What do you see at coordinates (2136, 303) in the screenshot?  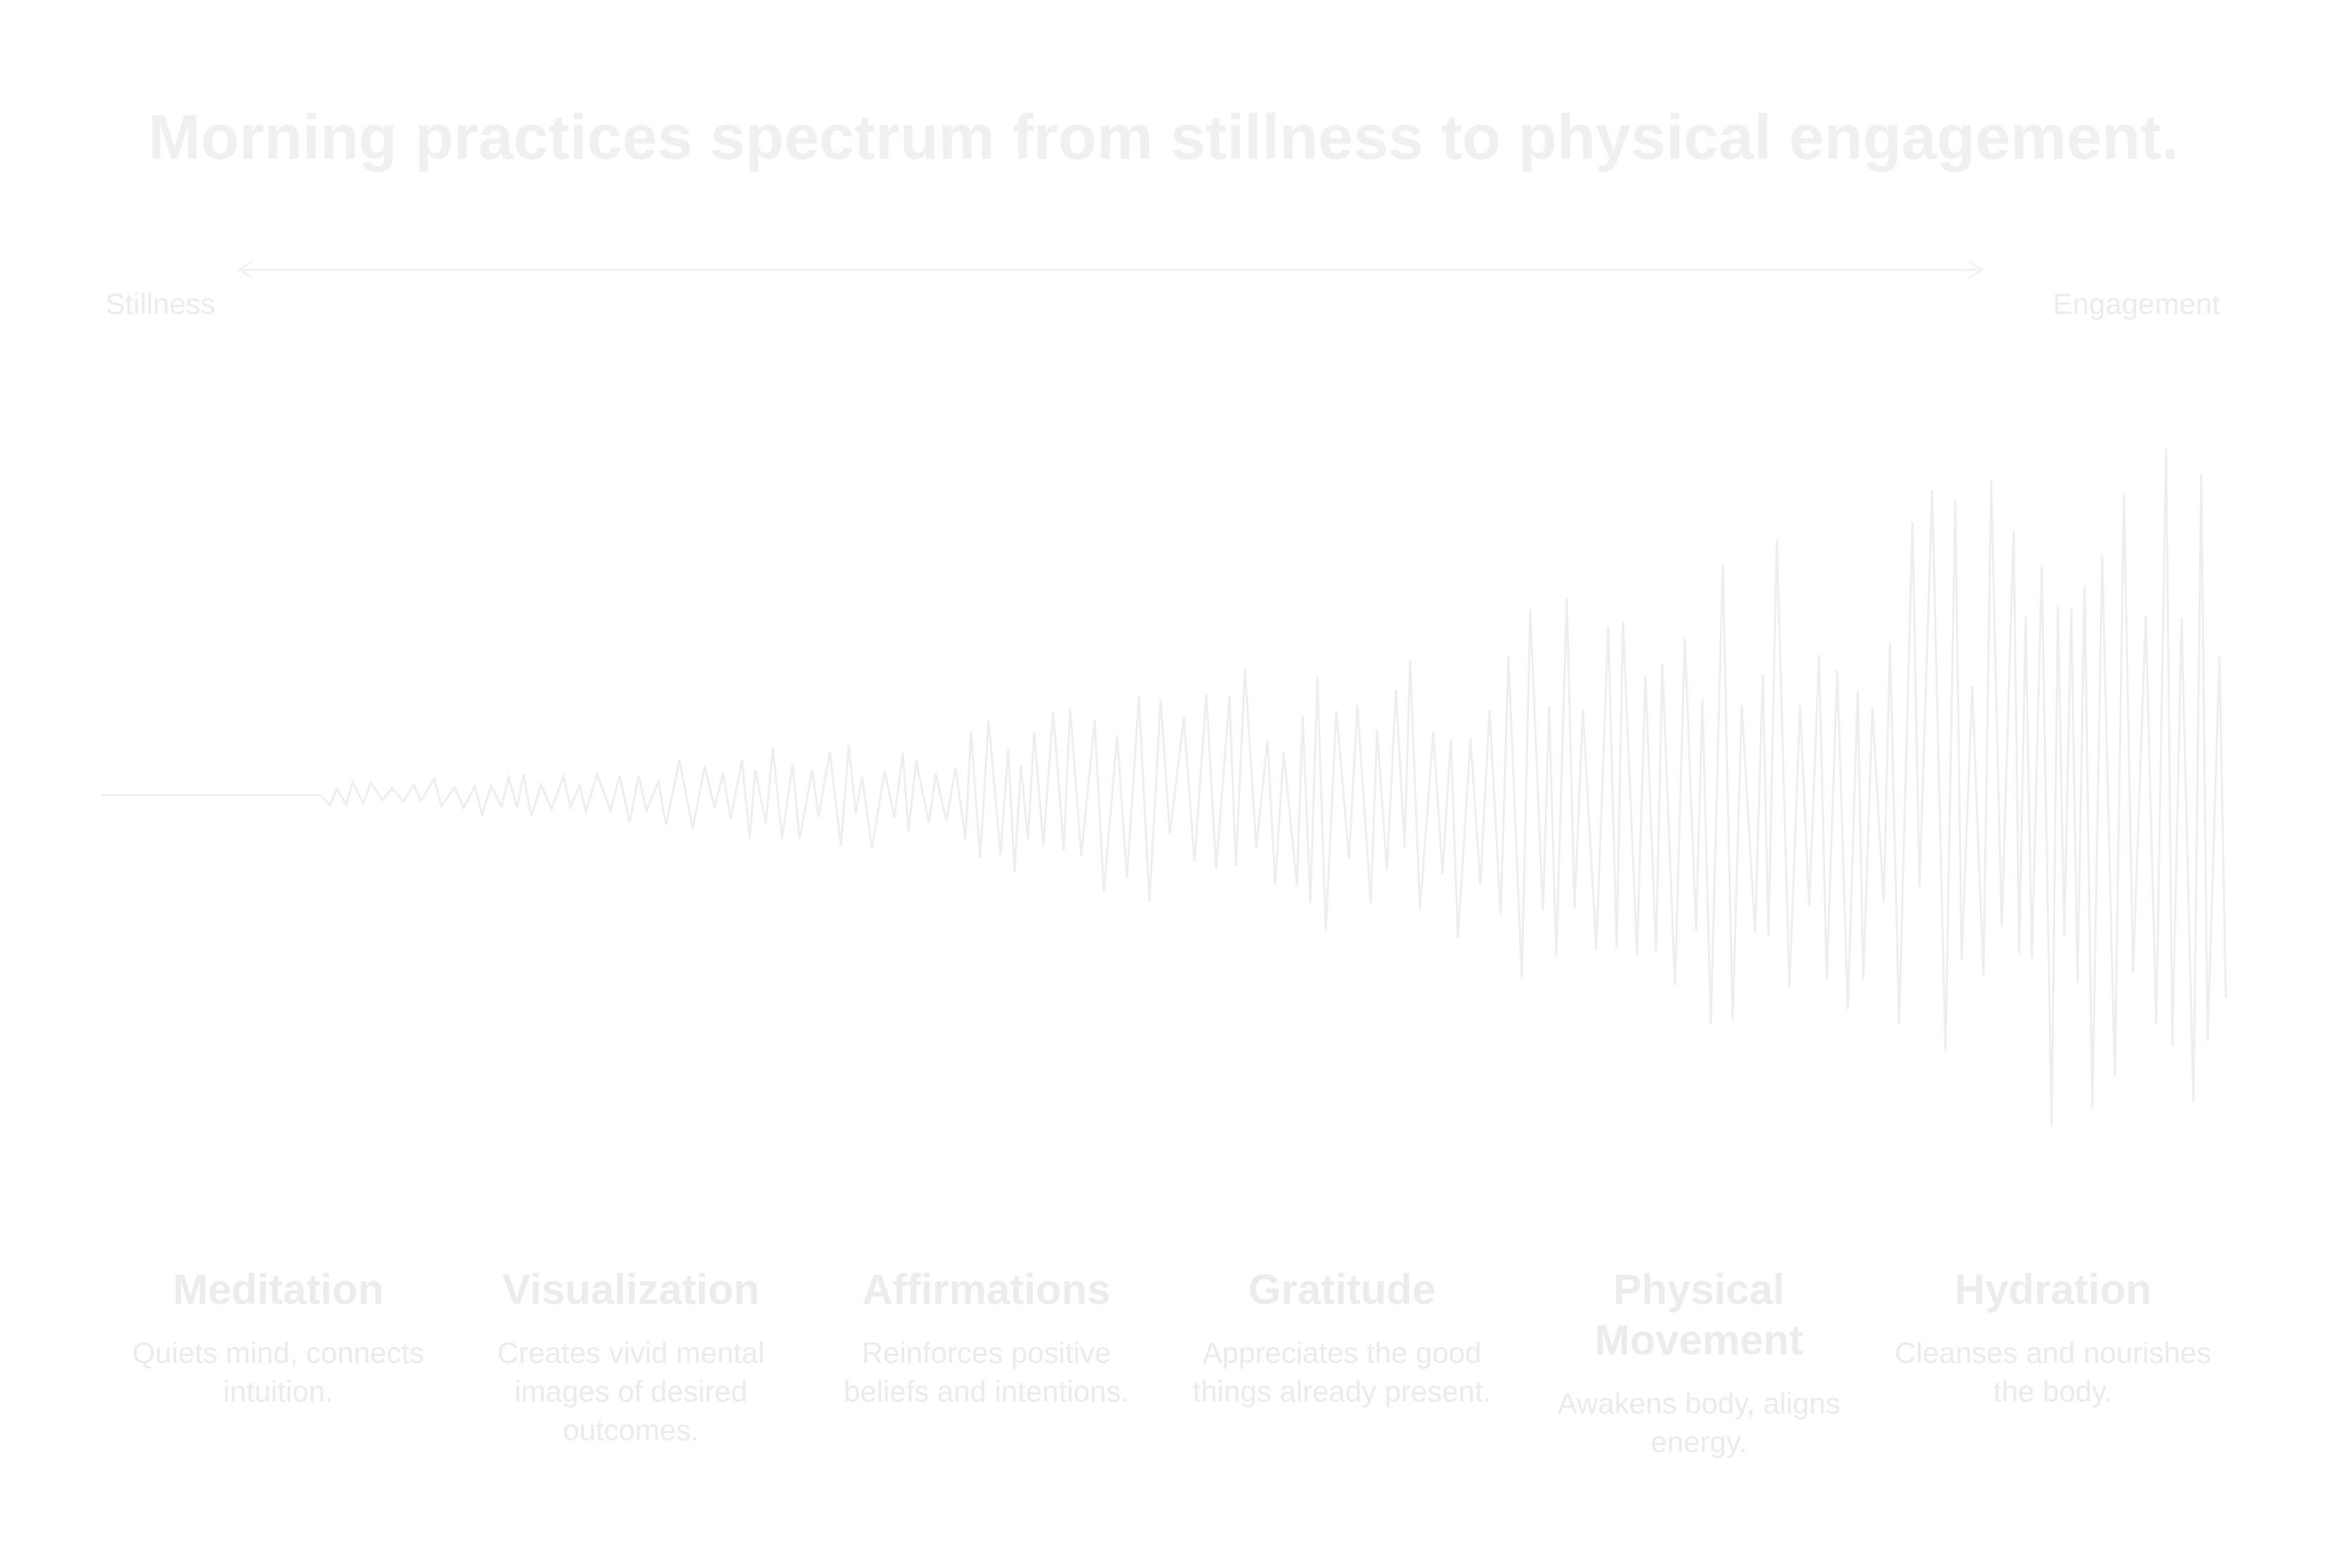 I see `engagement-label: Engagement` at bounding box center [2136, 303].